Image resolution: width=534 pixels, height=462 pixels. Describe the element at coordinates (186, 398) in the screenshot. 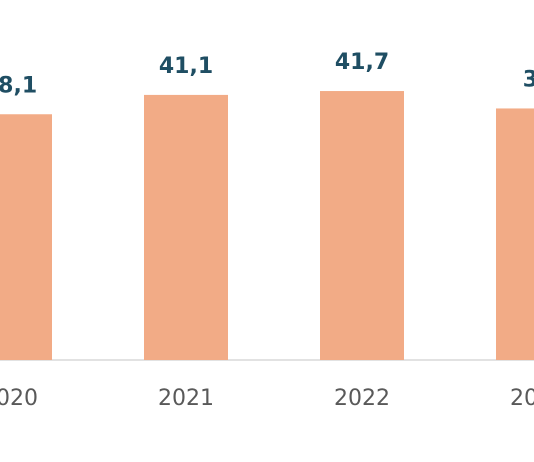

I see `x-tick-label-2021: 2021` at that location.